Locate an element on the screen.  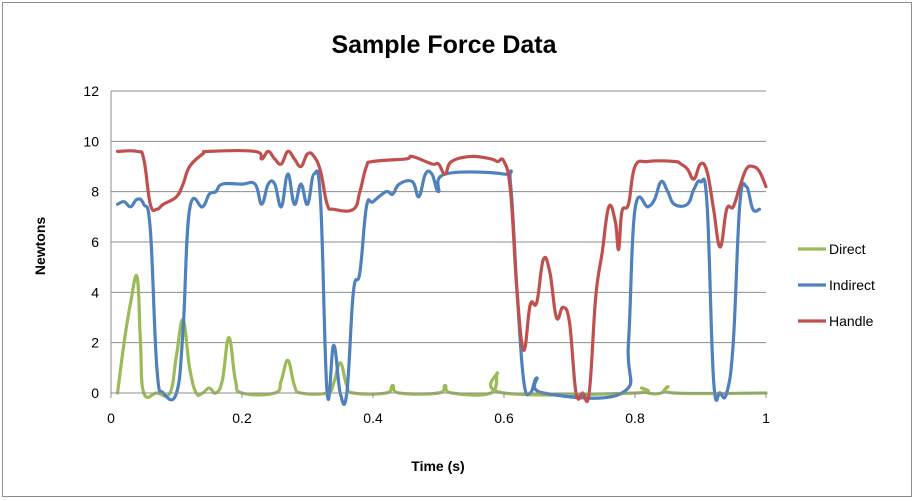
legend-label-indirect: Indirect is located at coordinates (852, 285).